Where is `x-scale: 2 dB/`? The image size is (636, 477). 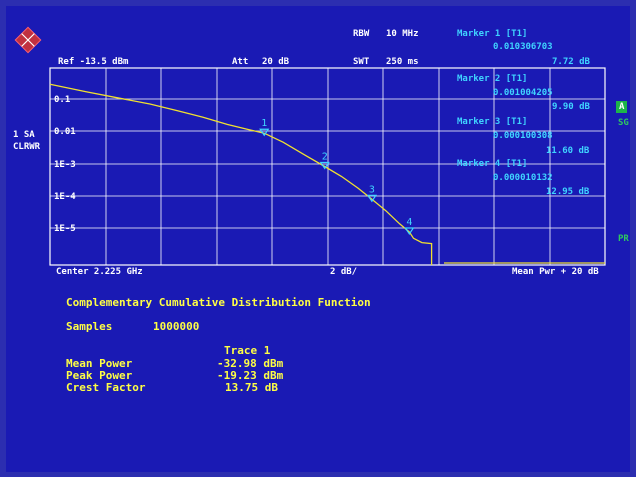
x-scale: 2 dB/ is located at coordinates (344, 272).